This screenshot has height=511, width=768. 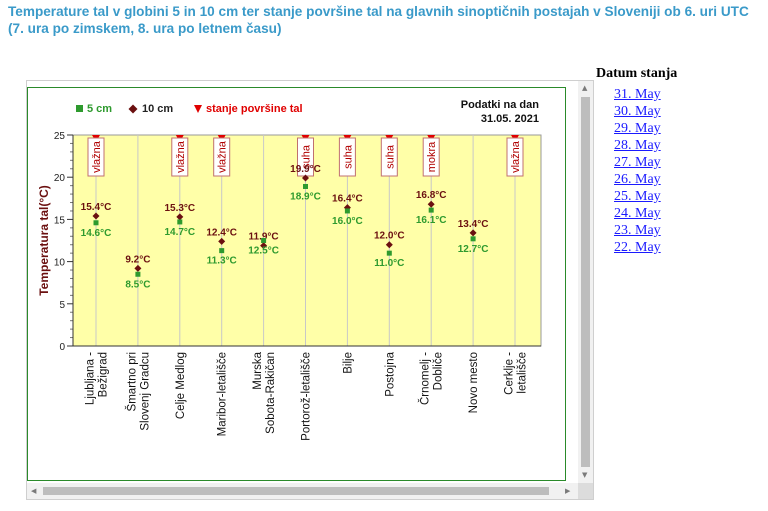 What do you see at coordinates (60, 136) in the screenshot?
I see `y-tick-label: 25` at bounding box center [60, 136].